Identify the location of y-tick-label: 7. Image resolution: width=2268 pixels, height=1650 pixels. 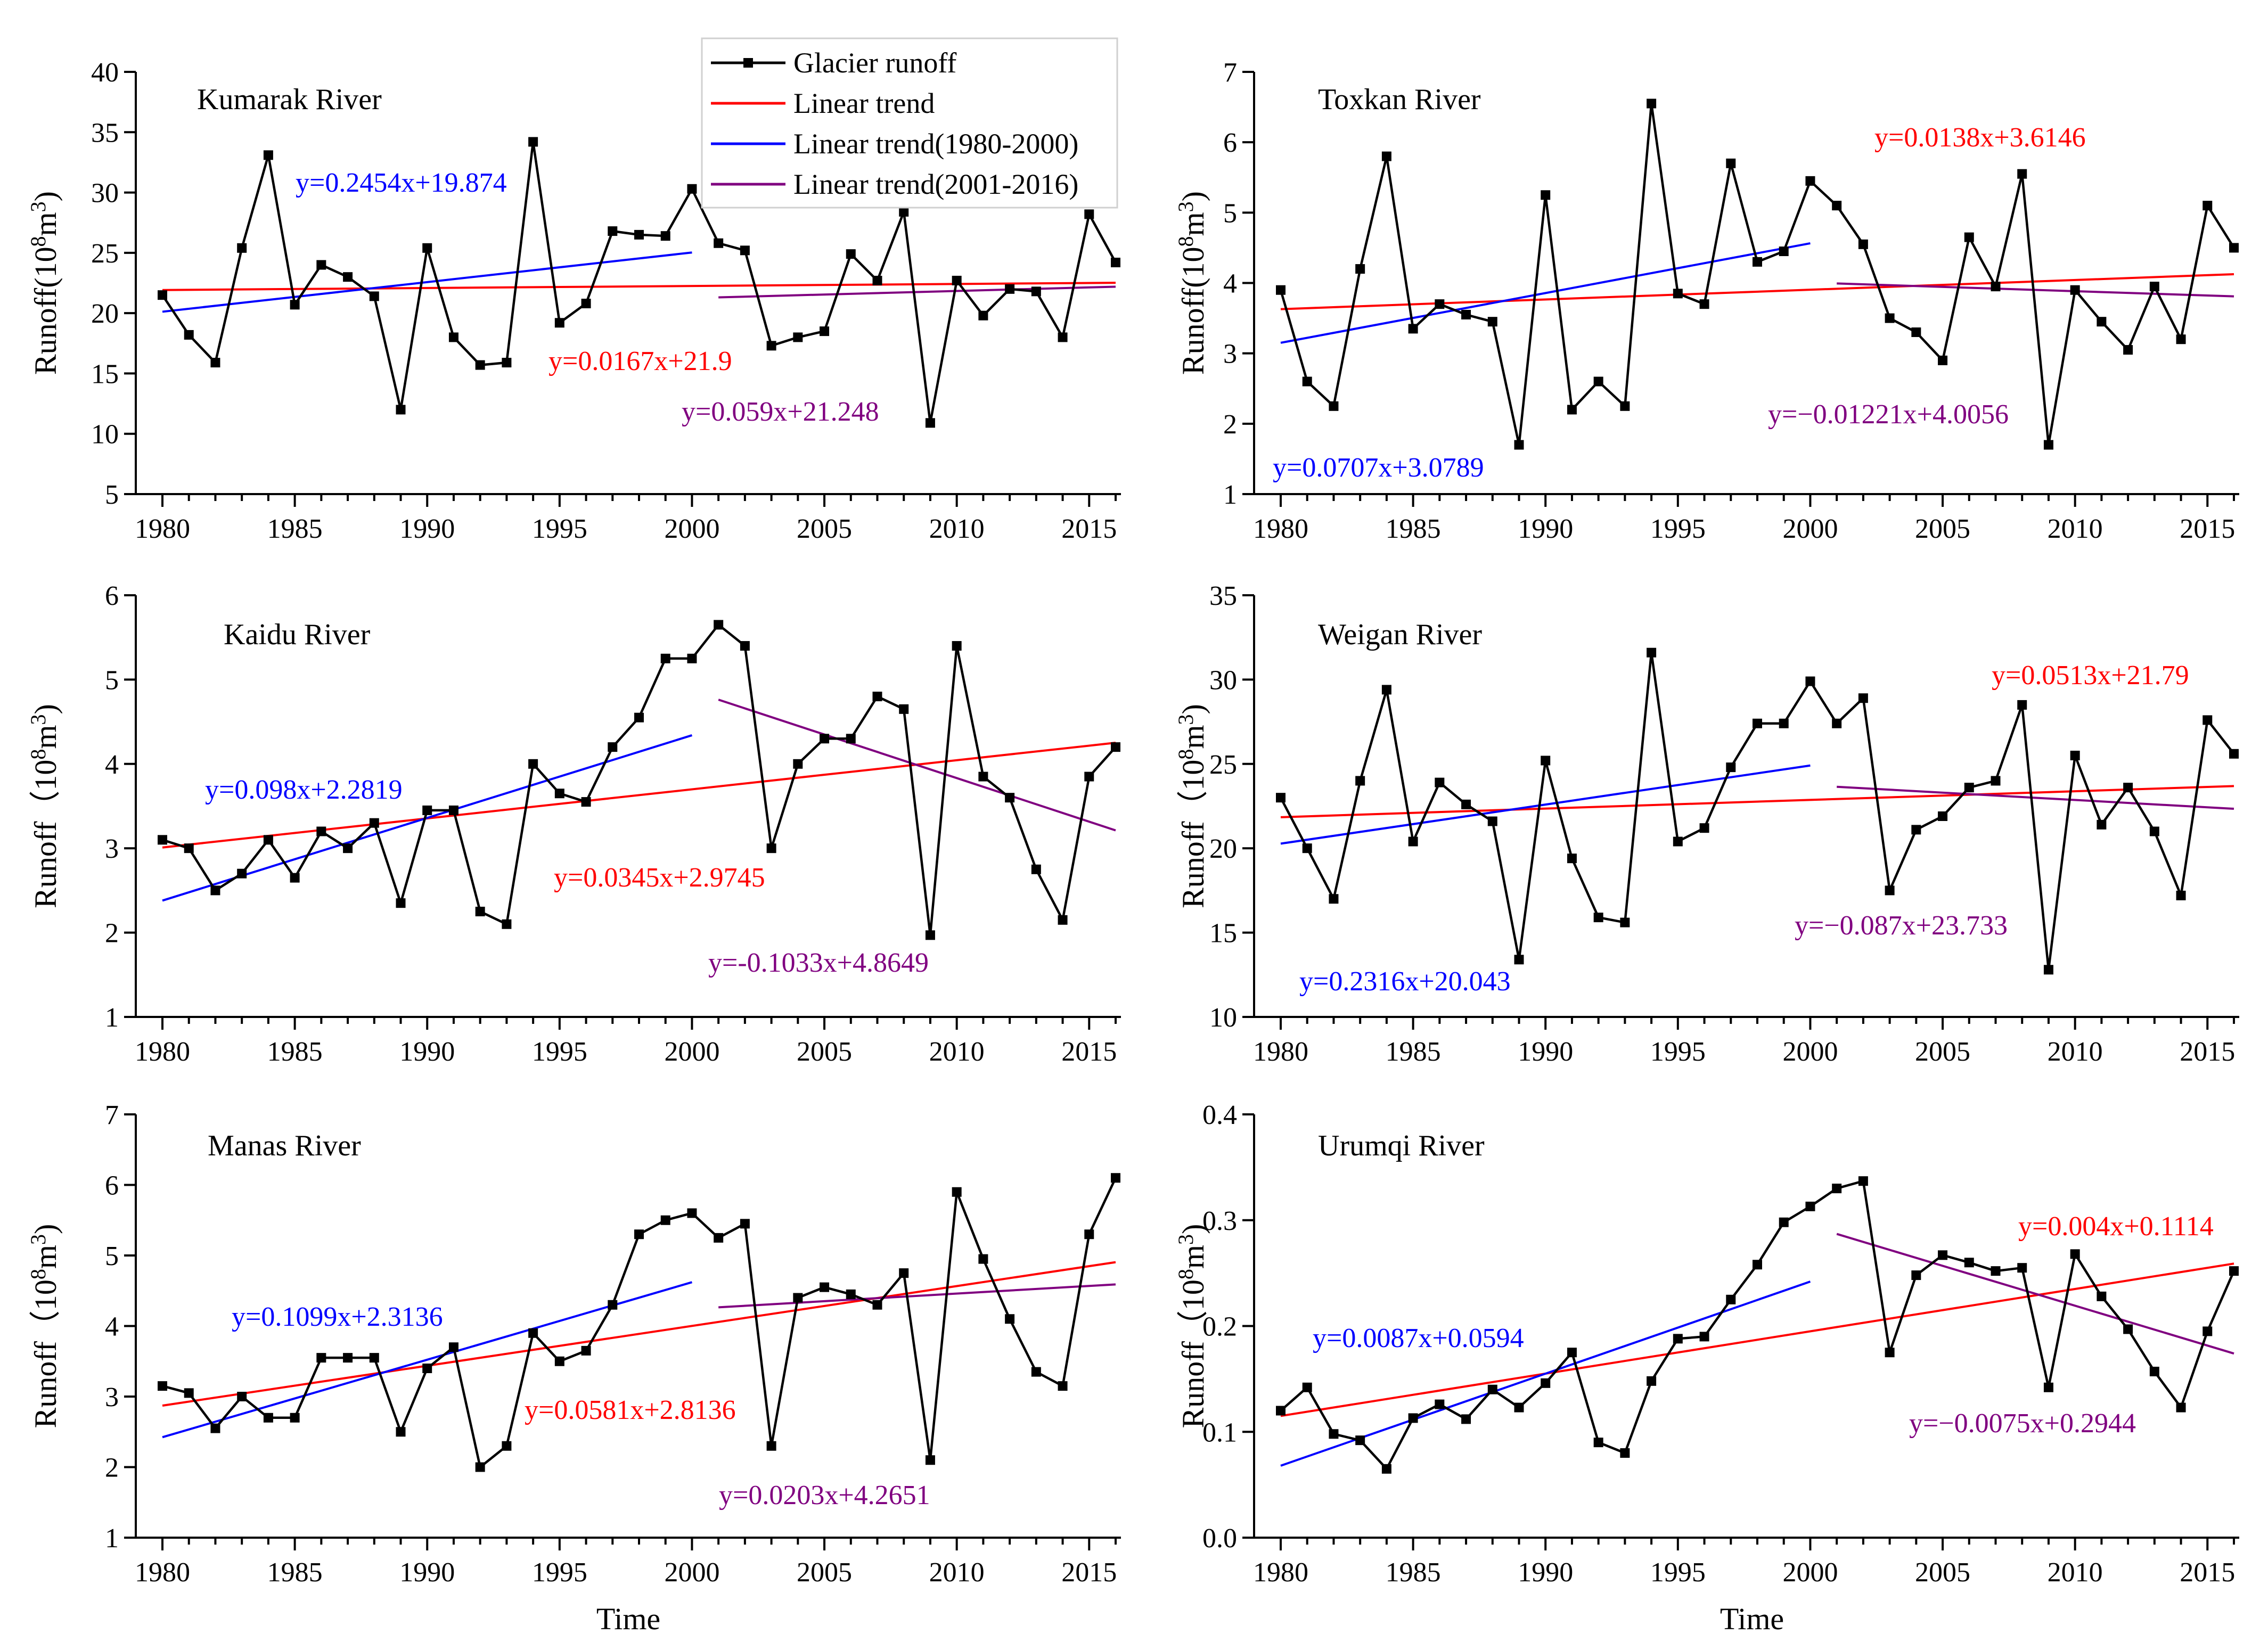
(112, 1115).